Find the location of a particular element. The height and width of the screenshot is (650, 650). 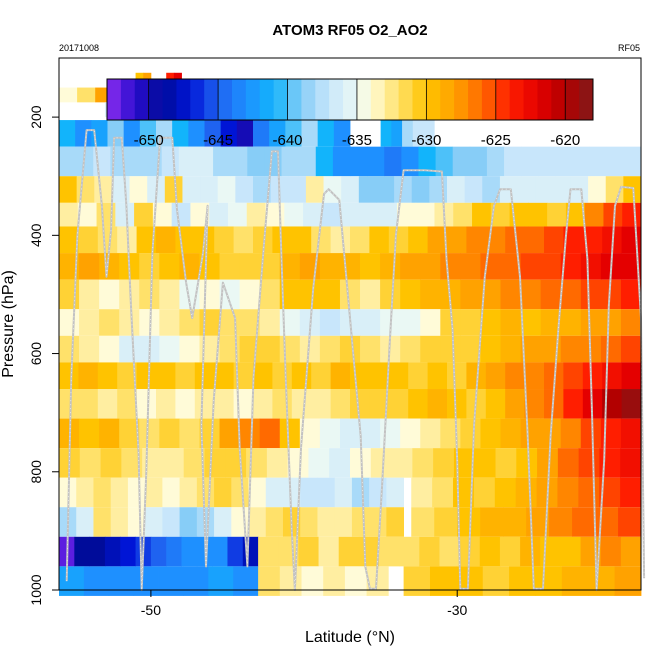

colorbar: -650 -645 -640 -635 -630 -625 -620 is located at coordinates (350, 113).